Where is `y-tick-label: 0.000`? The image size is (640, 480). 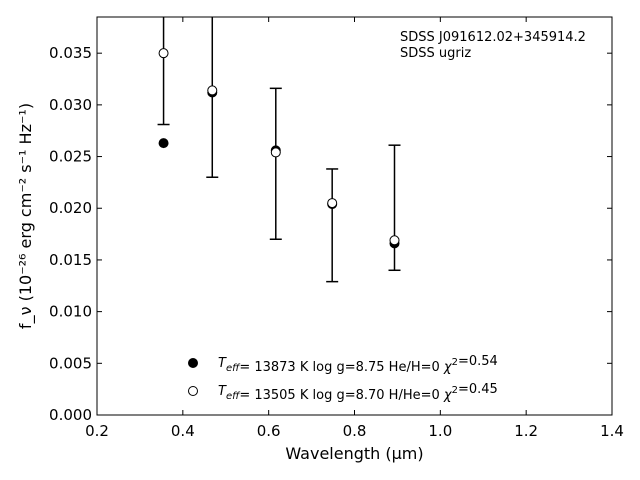
y-tick-label: 0.000 is located at coordinates (70, 415).